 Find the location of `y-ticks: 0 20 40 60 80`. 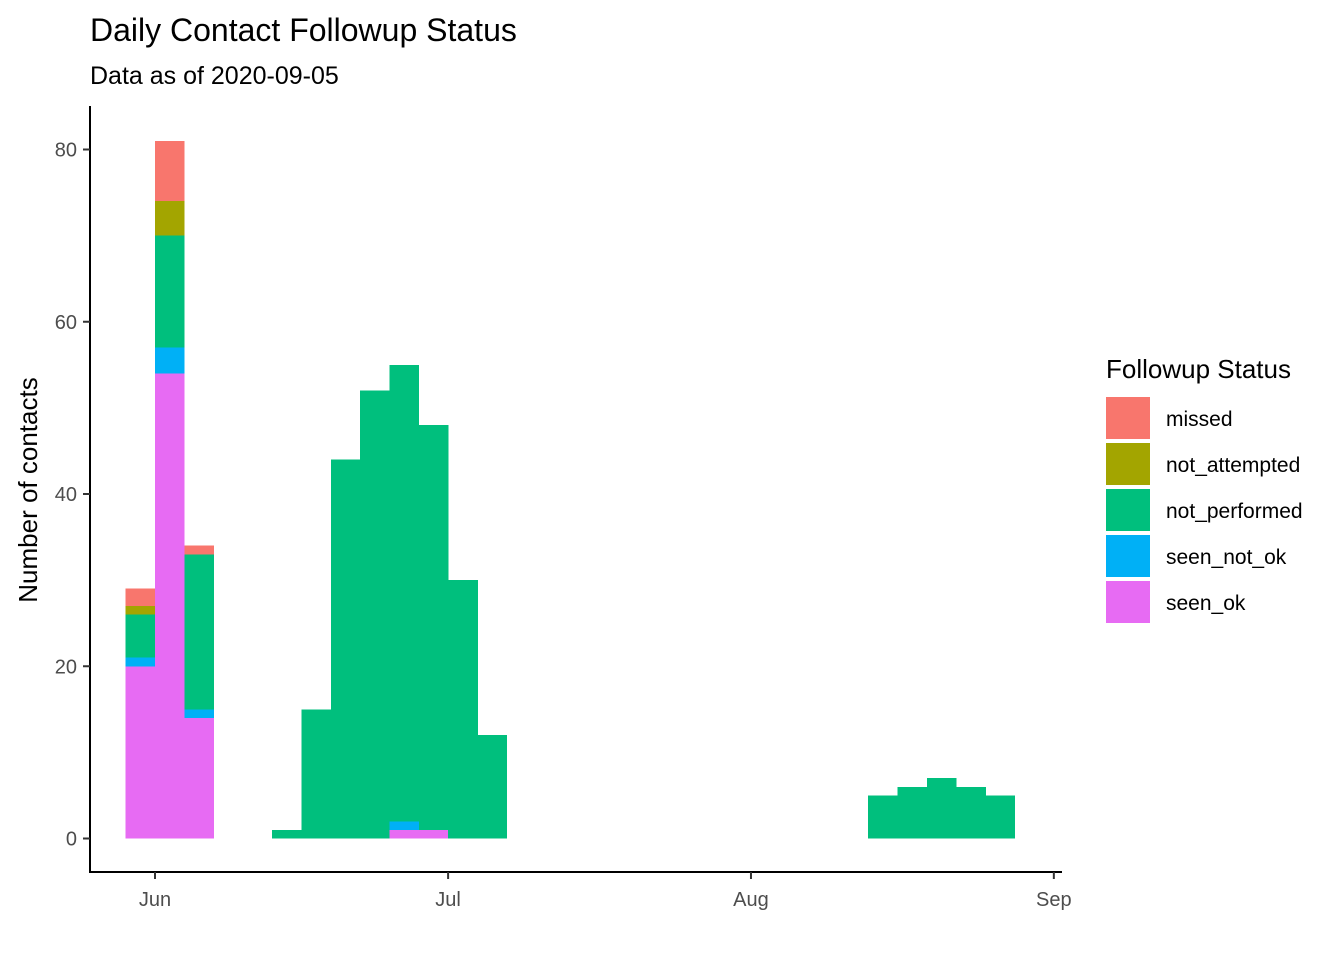

y-ticks: 0 20 40 60 80 is located at coordinates (72, 495).